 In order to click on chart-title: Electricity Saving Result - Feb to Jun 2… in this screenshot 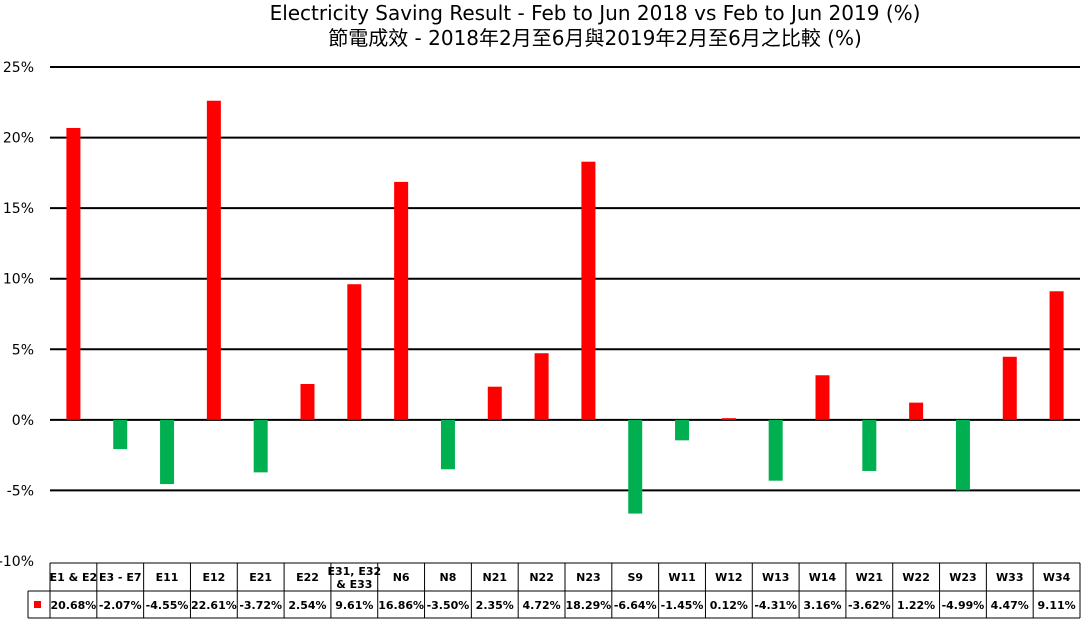, I will do `click(595, 13)`.